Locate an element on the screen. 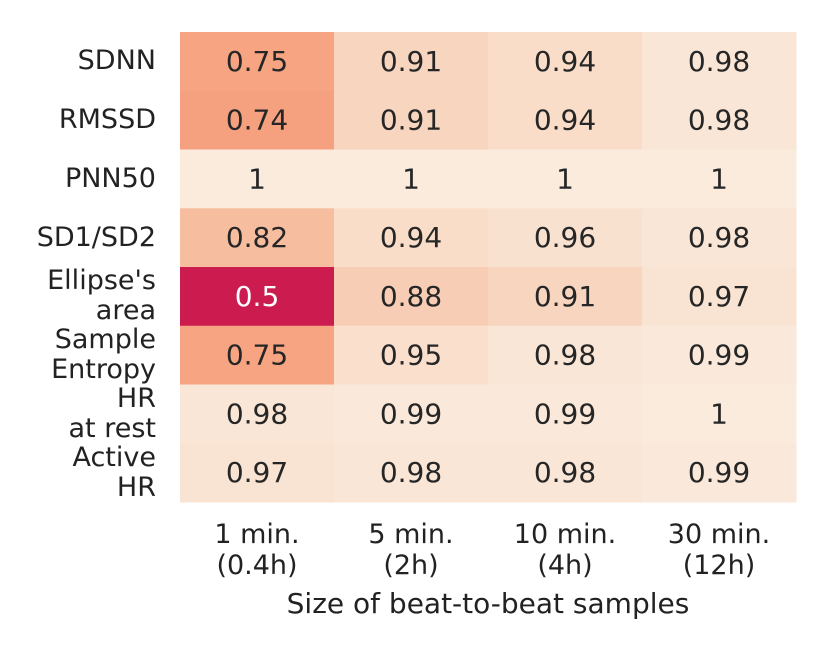 The image size is (830, 664). heatmap-value-label: 0.96 is located at coordinates (565, 237).